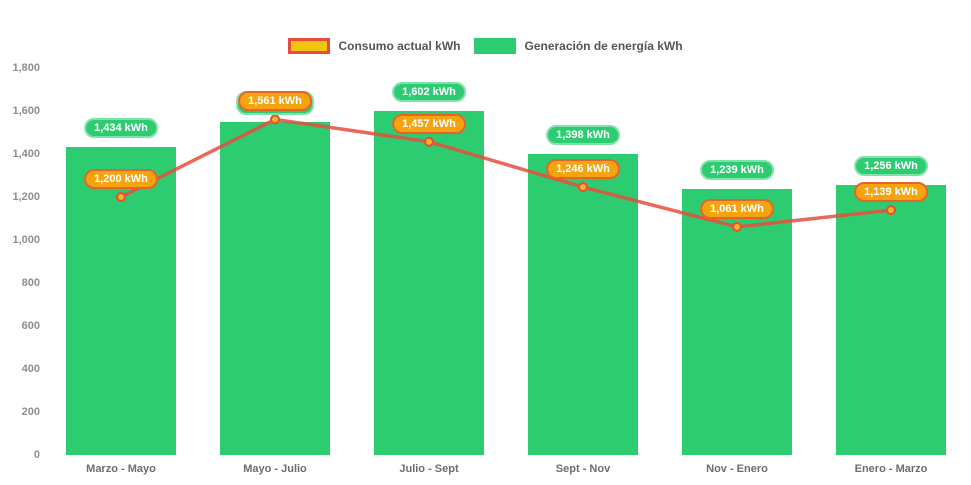 This screenshot has height=485, width=971. What do you see at coordinates (26, 111) in the screenshot?
I see `y-tick-label: 1,600` at bounding box center [26, 111].